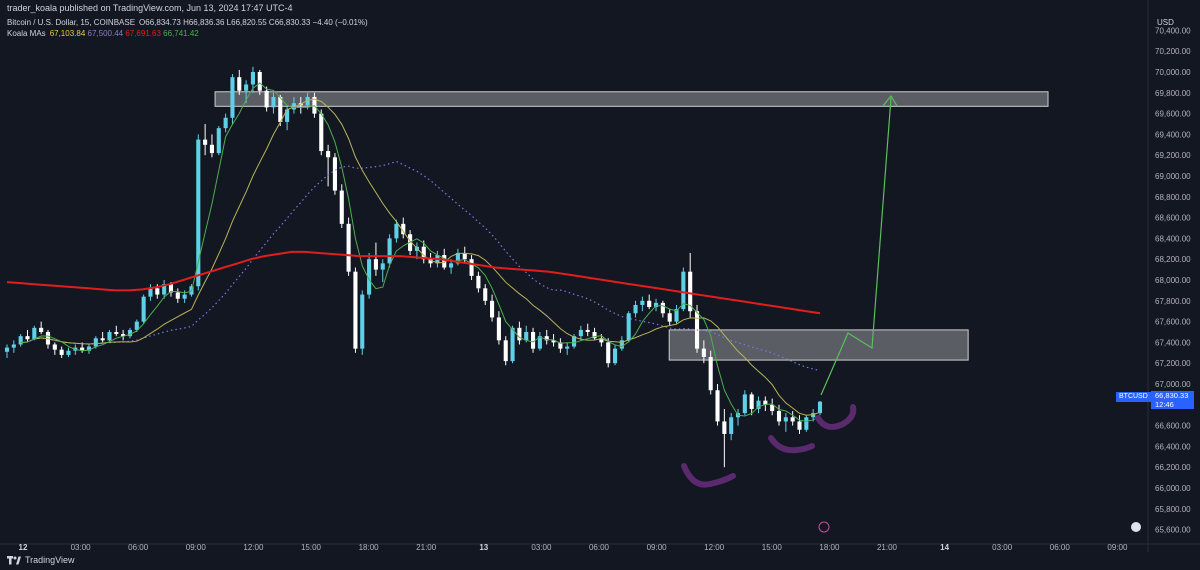  Describe the element at coordinates (856, 246) in the screenshot. I see `projection-arrow` at that location.